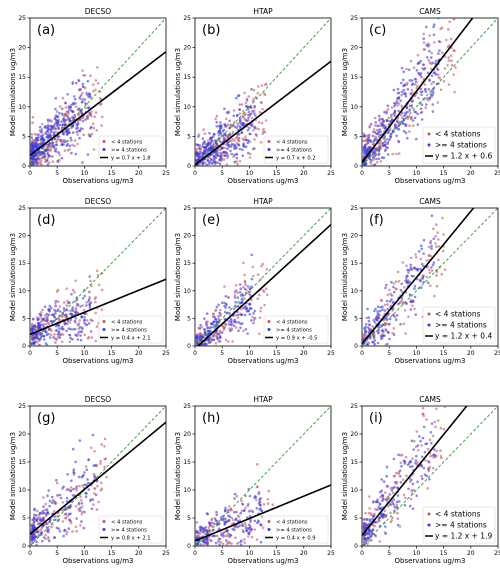  I want to click on panel-title: HTAP, so click(263, 11).